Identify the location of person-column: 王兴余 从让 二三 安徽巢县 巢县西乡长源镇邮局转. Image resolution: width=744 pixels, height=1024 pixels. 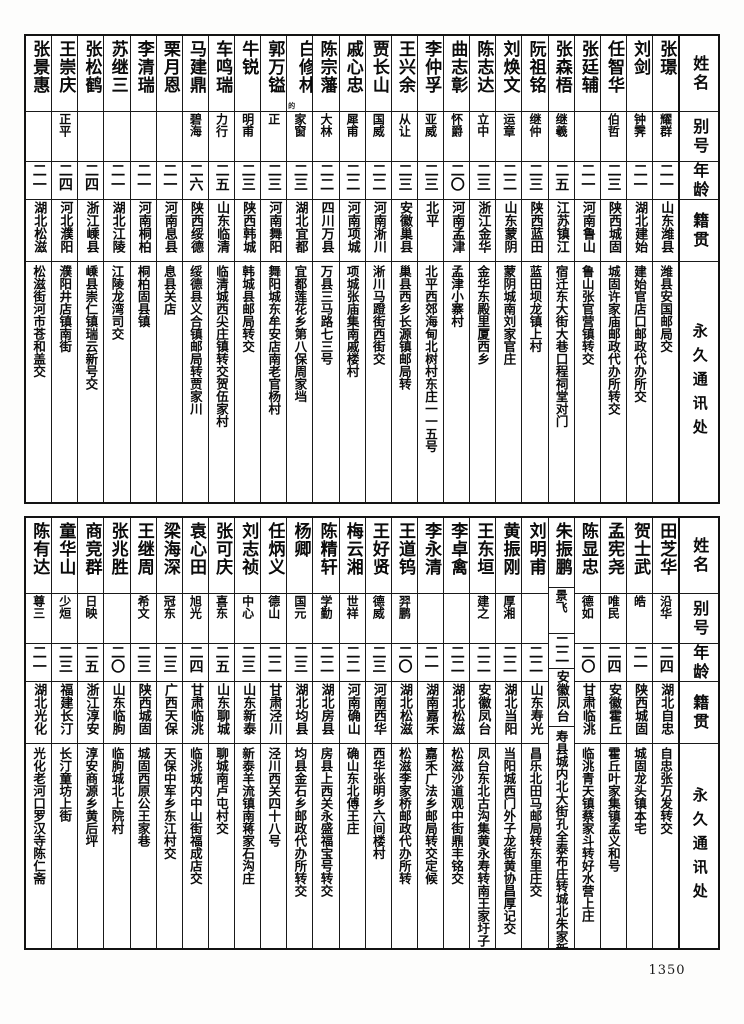
(403, 269).